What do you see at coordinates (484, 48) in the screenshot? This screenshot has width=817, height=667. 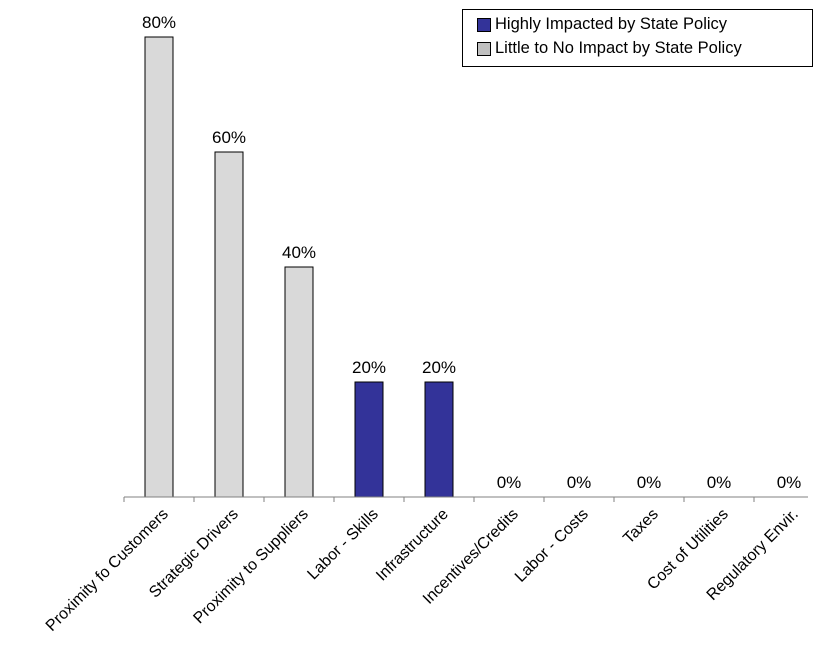 I see `legend-swatch-little-impact` at bounding box center [484, 48].